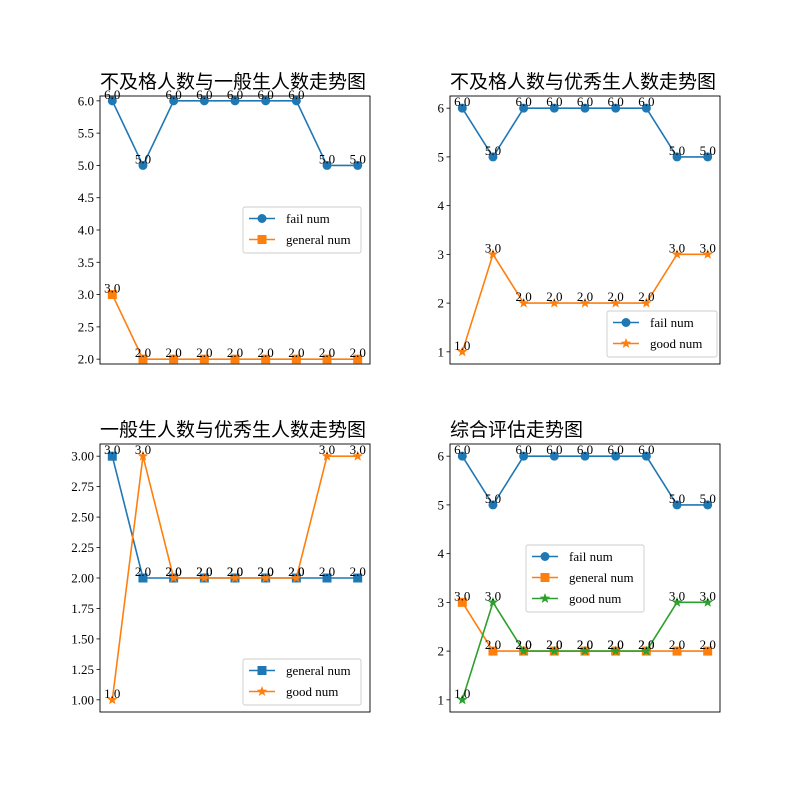 Image resolution: width=800 pixels, height=800 pixels. Describe the element at coordinates (676, 343) in the screenshot. I see `legend-label: good num` at that location.